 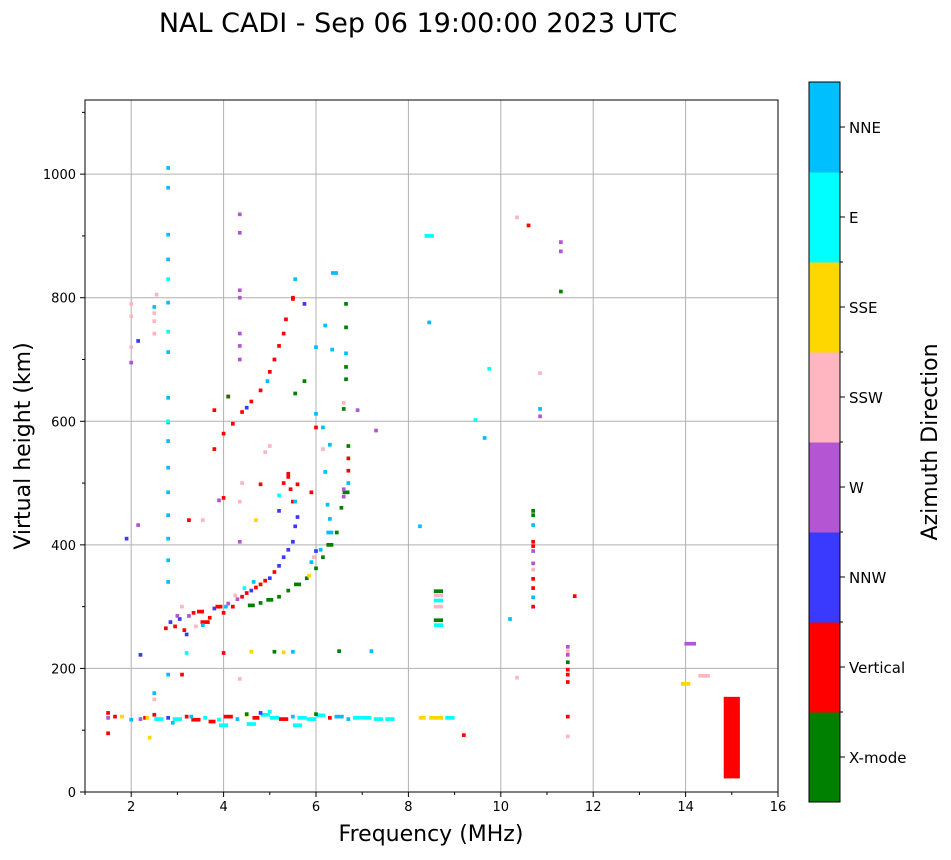 I want to click on colorbar-label-6: E, so click(x=853, y=218).